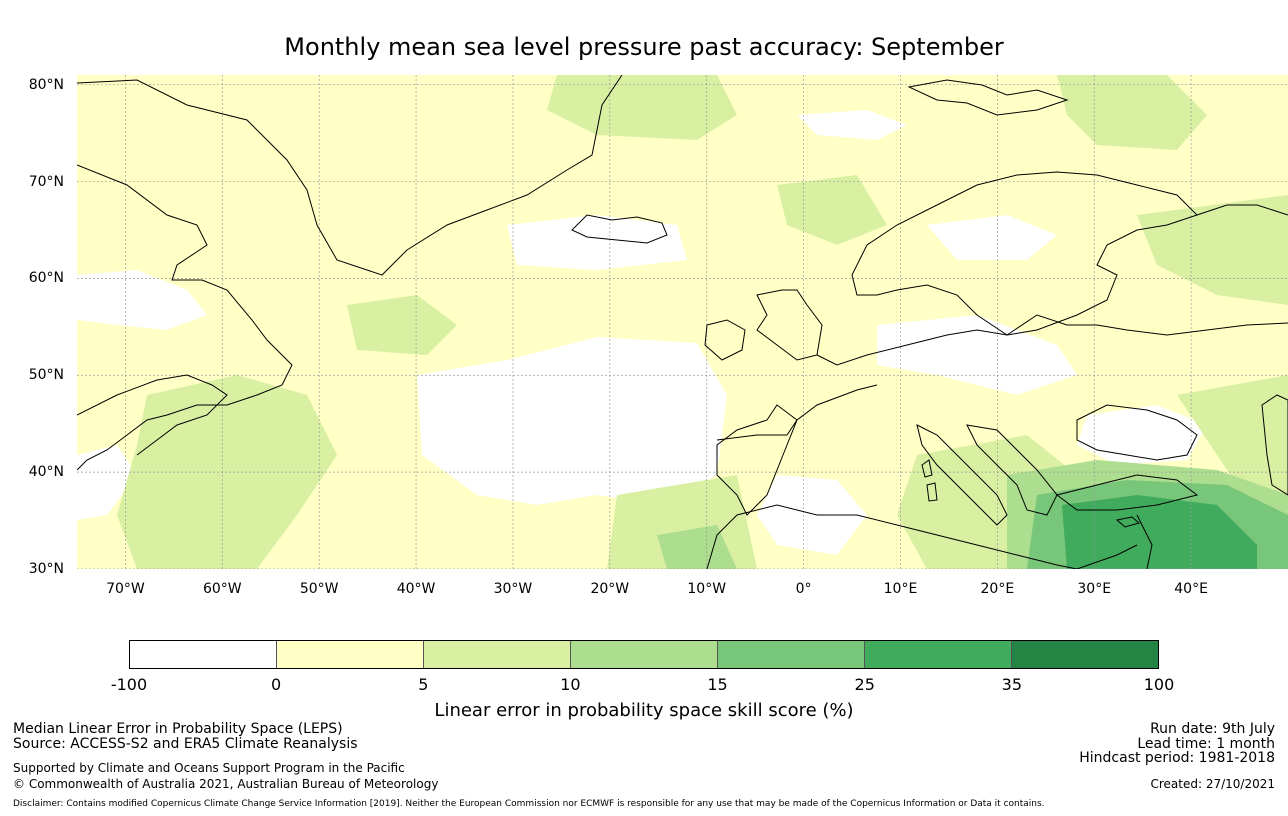 This screenshot has height=816, width=1288. Describe the element at coordinates (1191, 589) in the screenshot. I see `lon-label-40e: 40°E` at that location.